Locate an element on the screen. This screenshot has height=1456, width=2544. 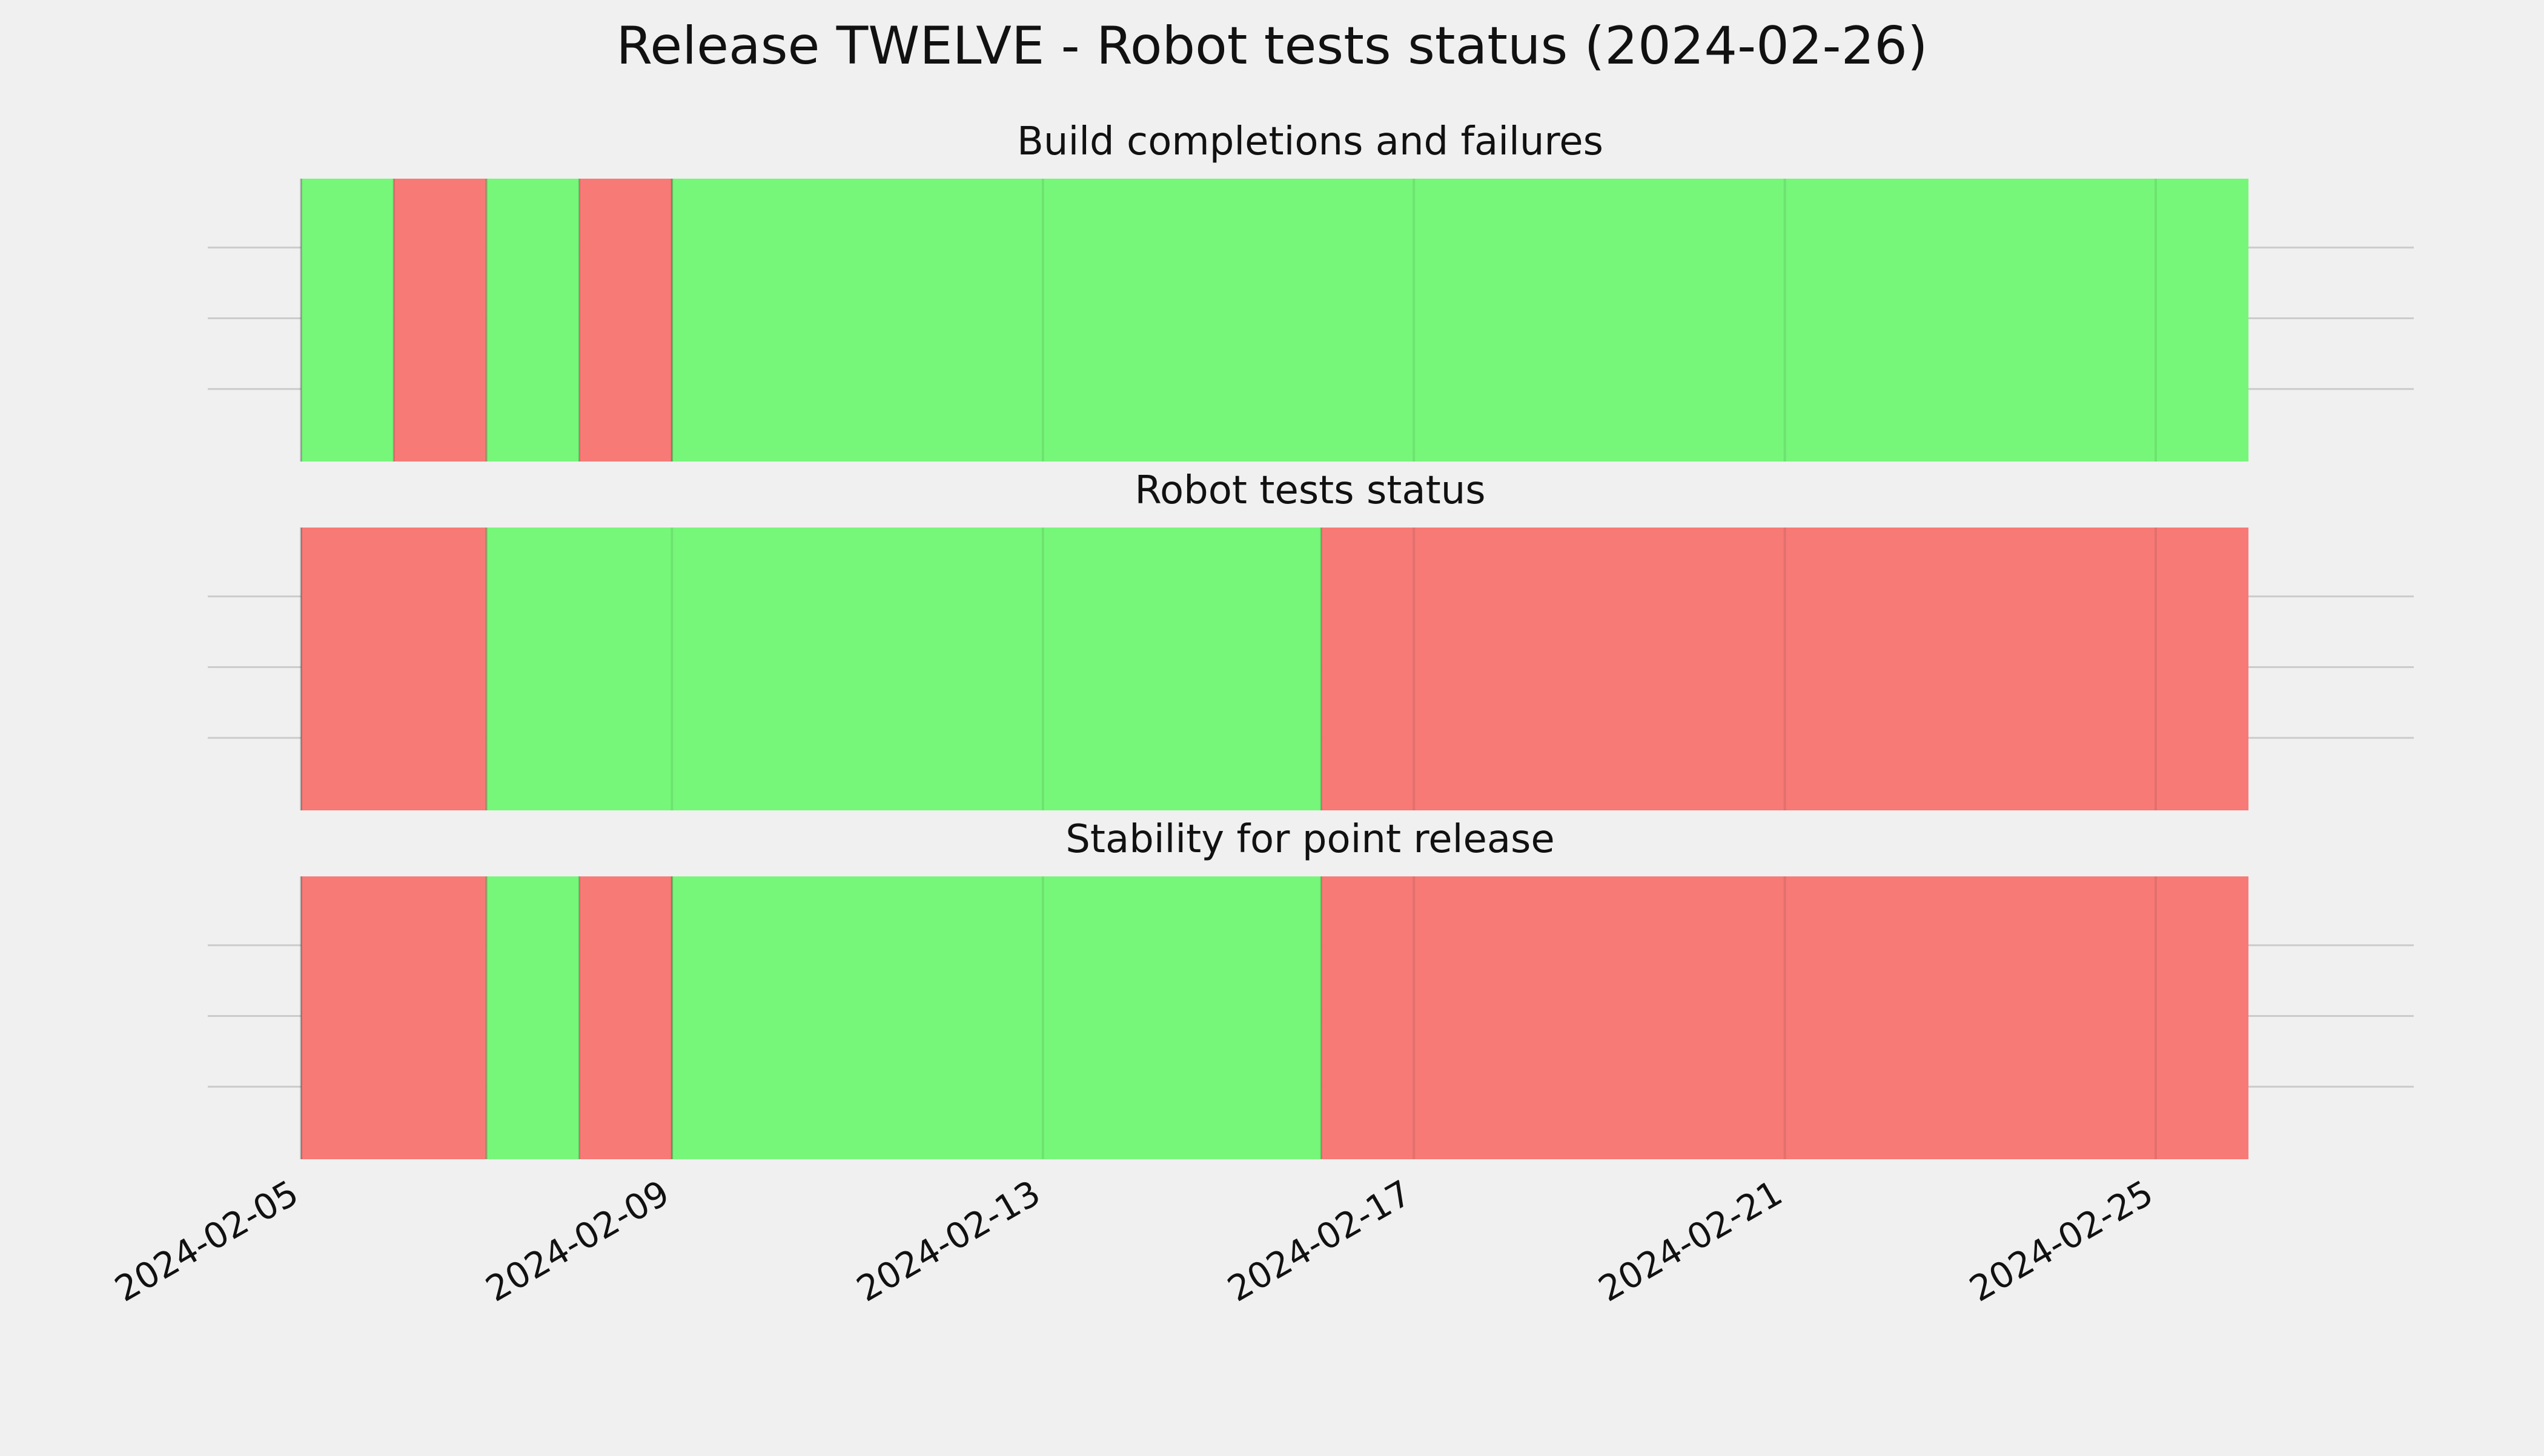
panel-title: Build completions and failures is located at coordinates (1310, 141).